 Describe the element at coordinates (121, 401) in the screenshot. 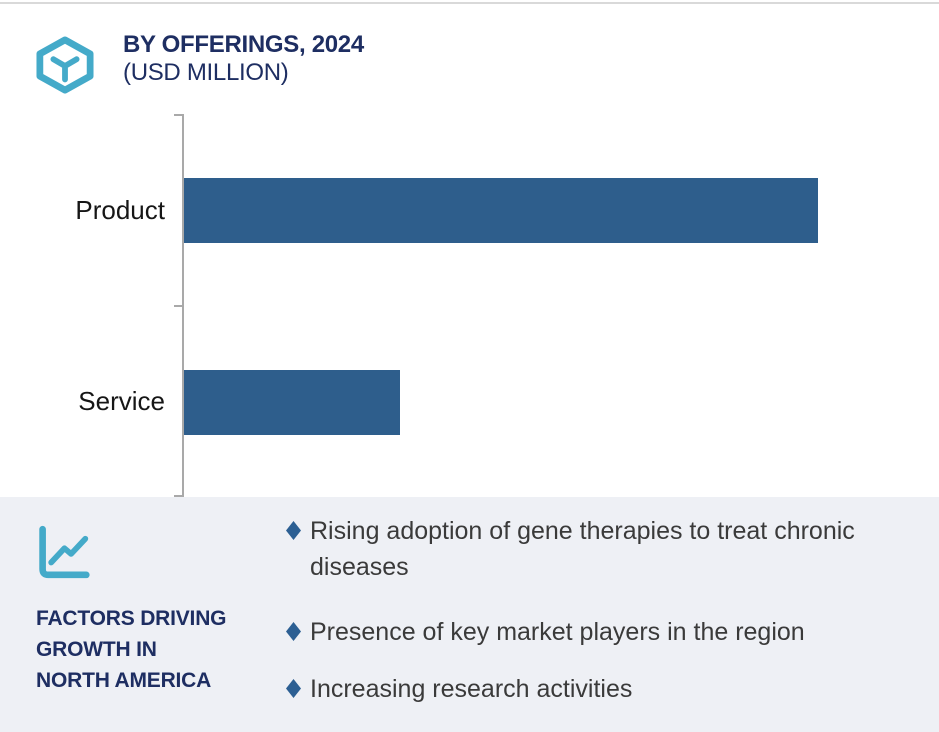

I see `category-label-service: Service` at that location.